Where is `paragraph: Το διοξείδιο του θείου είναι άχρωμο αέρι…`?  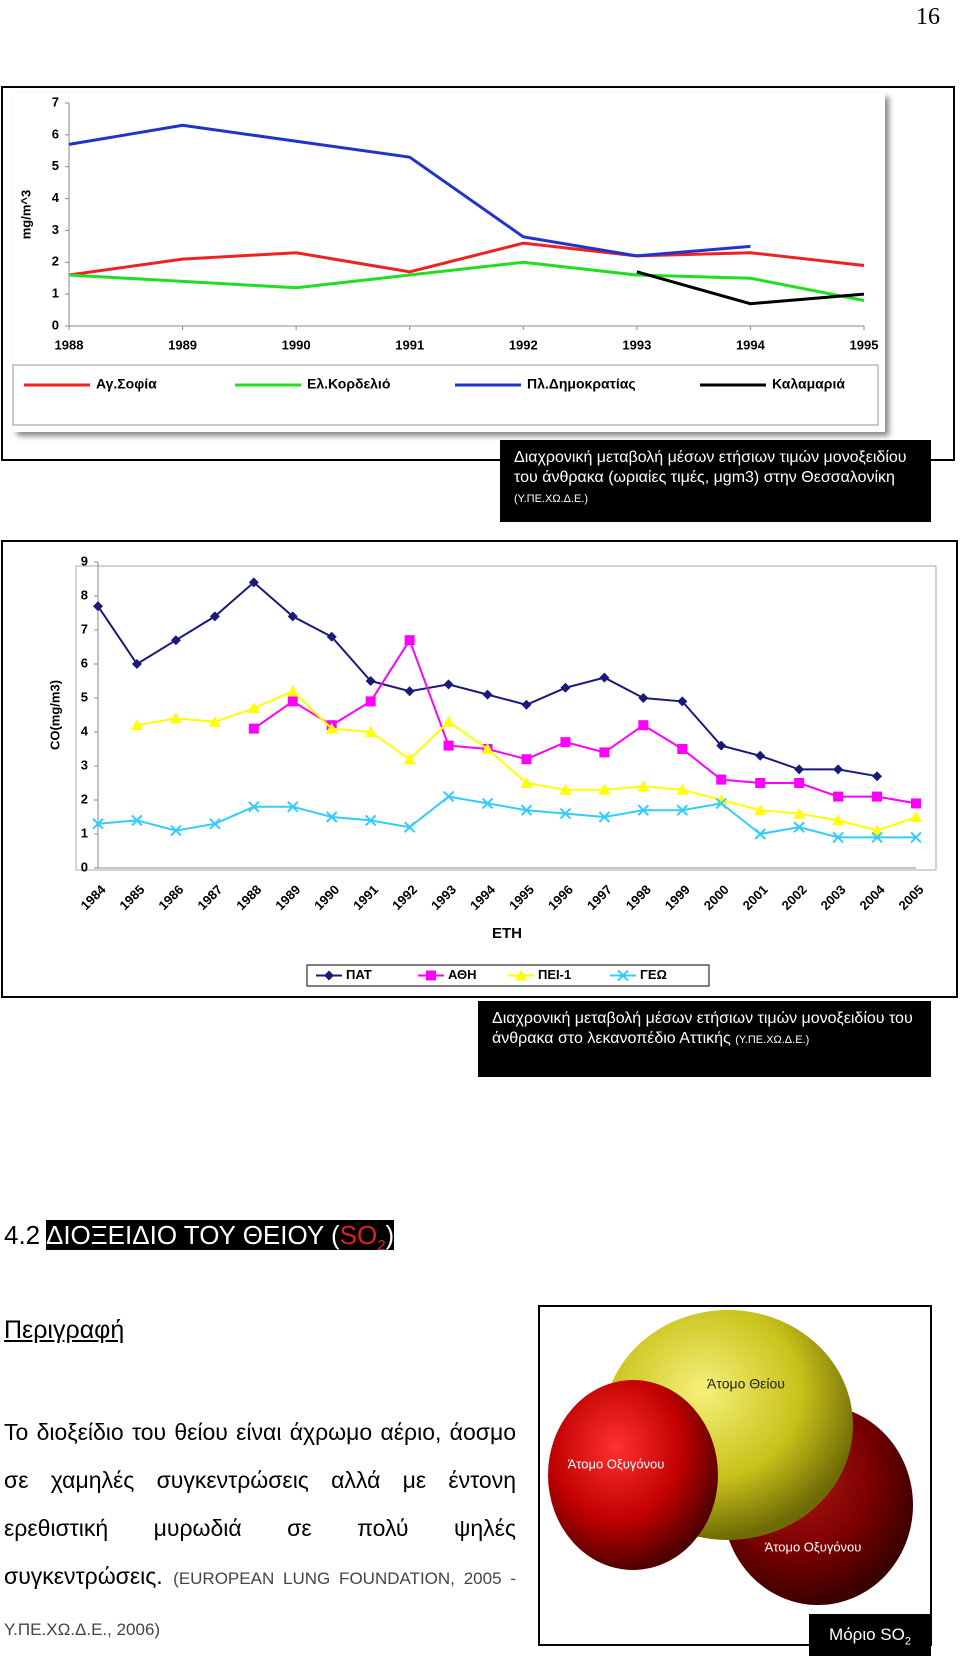 paragraph: Το διοξείδιο του θείου είναι άχρωμο αέρι… is located at coordinates (260, 1531).